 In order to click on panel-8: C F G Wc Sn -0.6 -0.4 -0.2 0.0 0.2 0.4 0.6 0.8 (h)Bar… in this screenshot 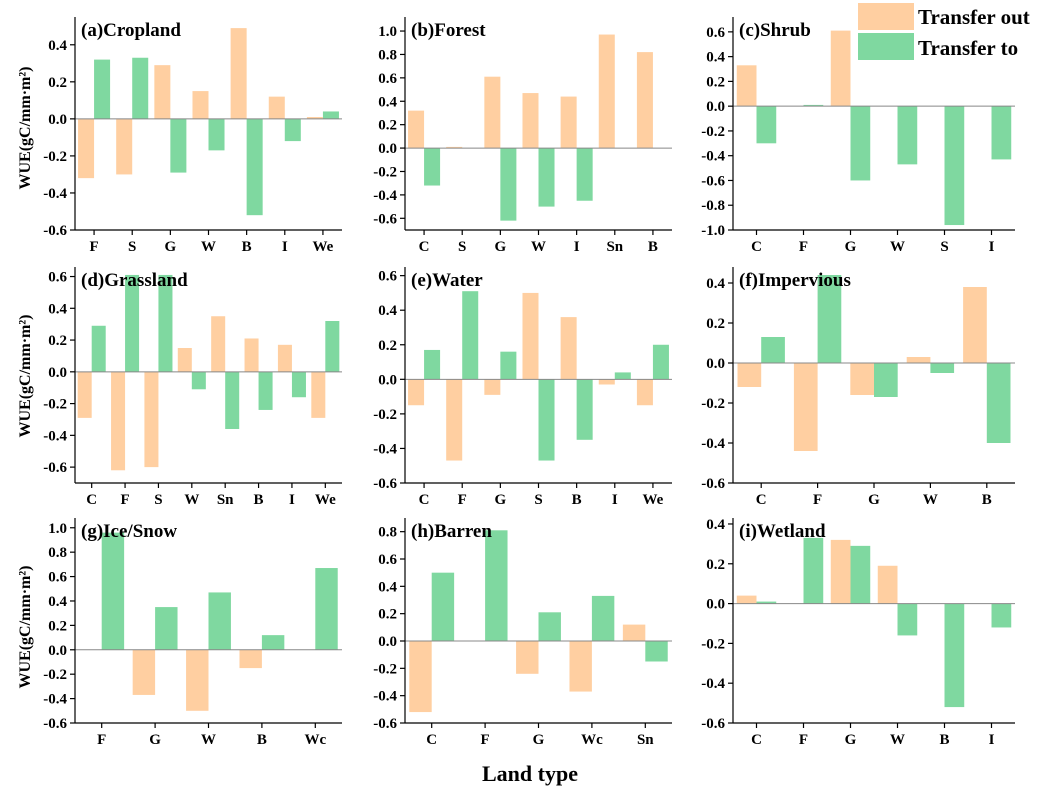, I will do `click(522, 633)`.